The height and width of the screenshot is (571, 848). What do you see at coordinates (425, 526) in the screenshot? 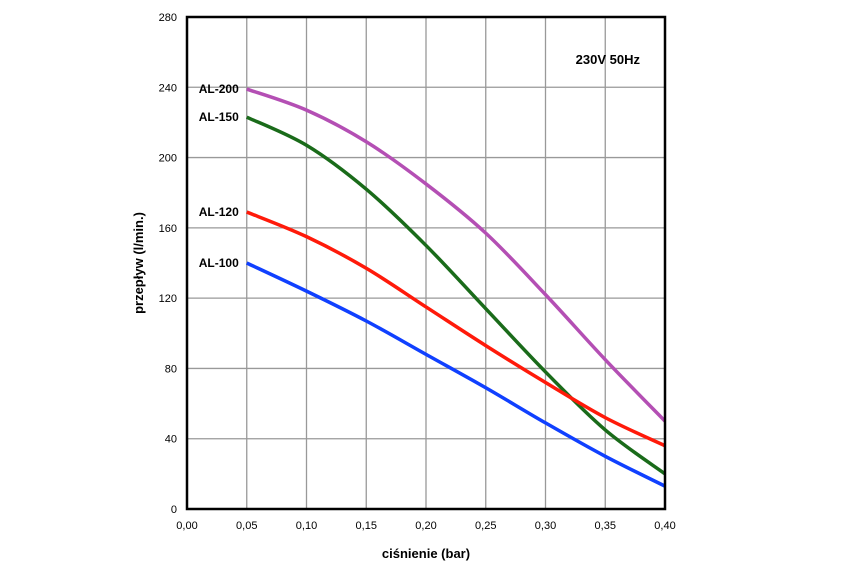
I see `x-tick-label: 0,20` at bounding box center [425, 526].